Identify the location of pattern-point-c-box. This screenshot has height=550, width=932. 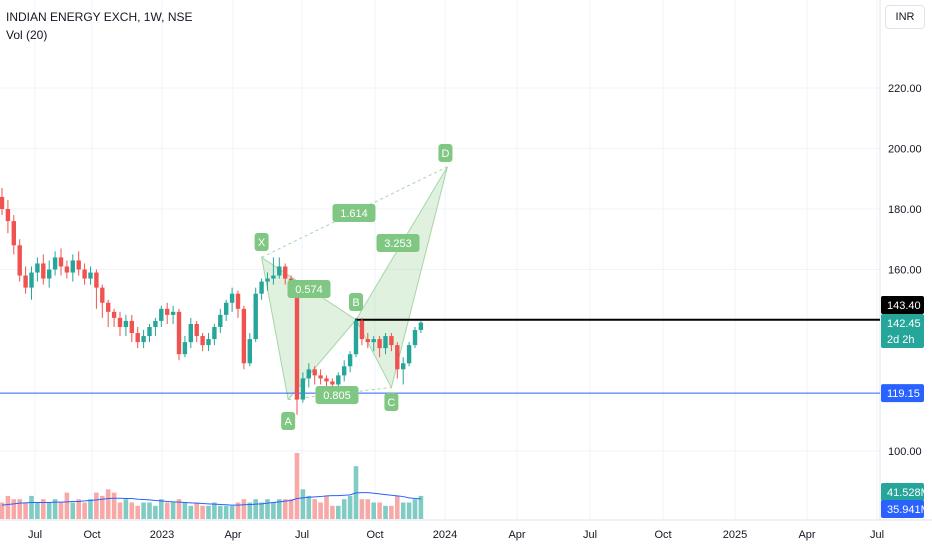
(391, 402).